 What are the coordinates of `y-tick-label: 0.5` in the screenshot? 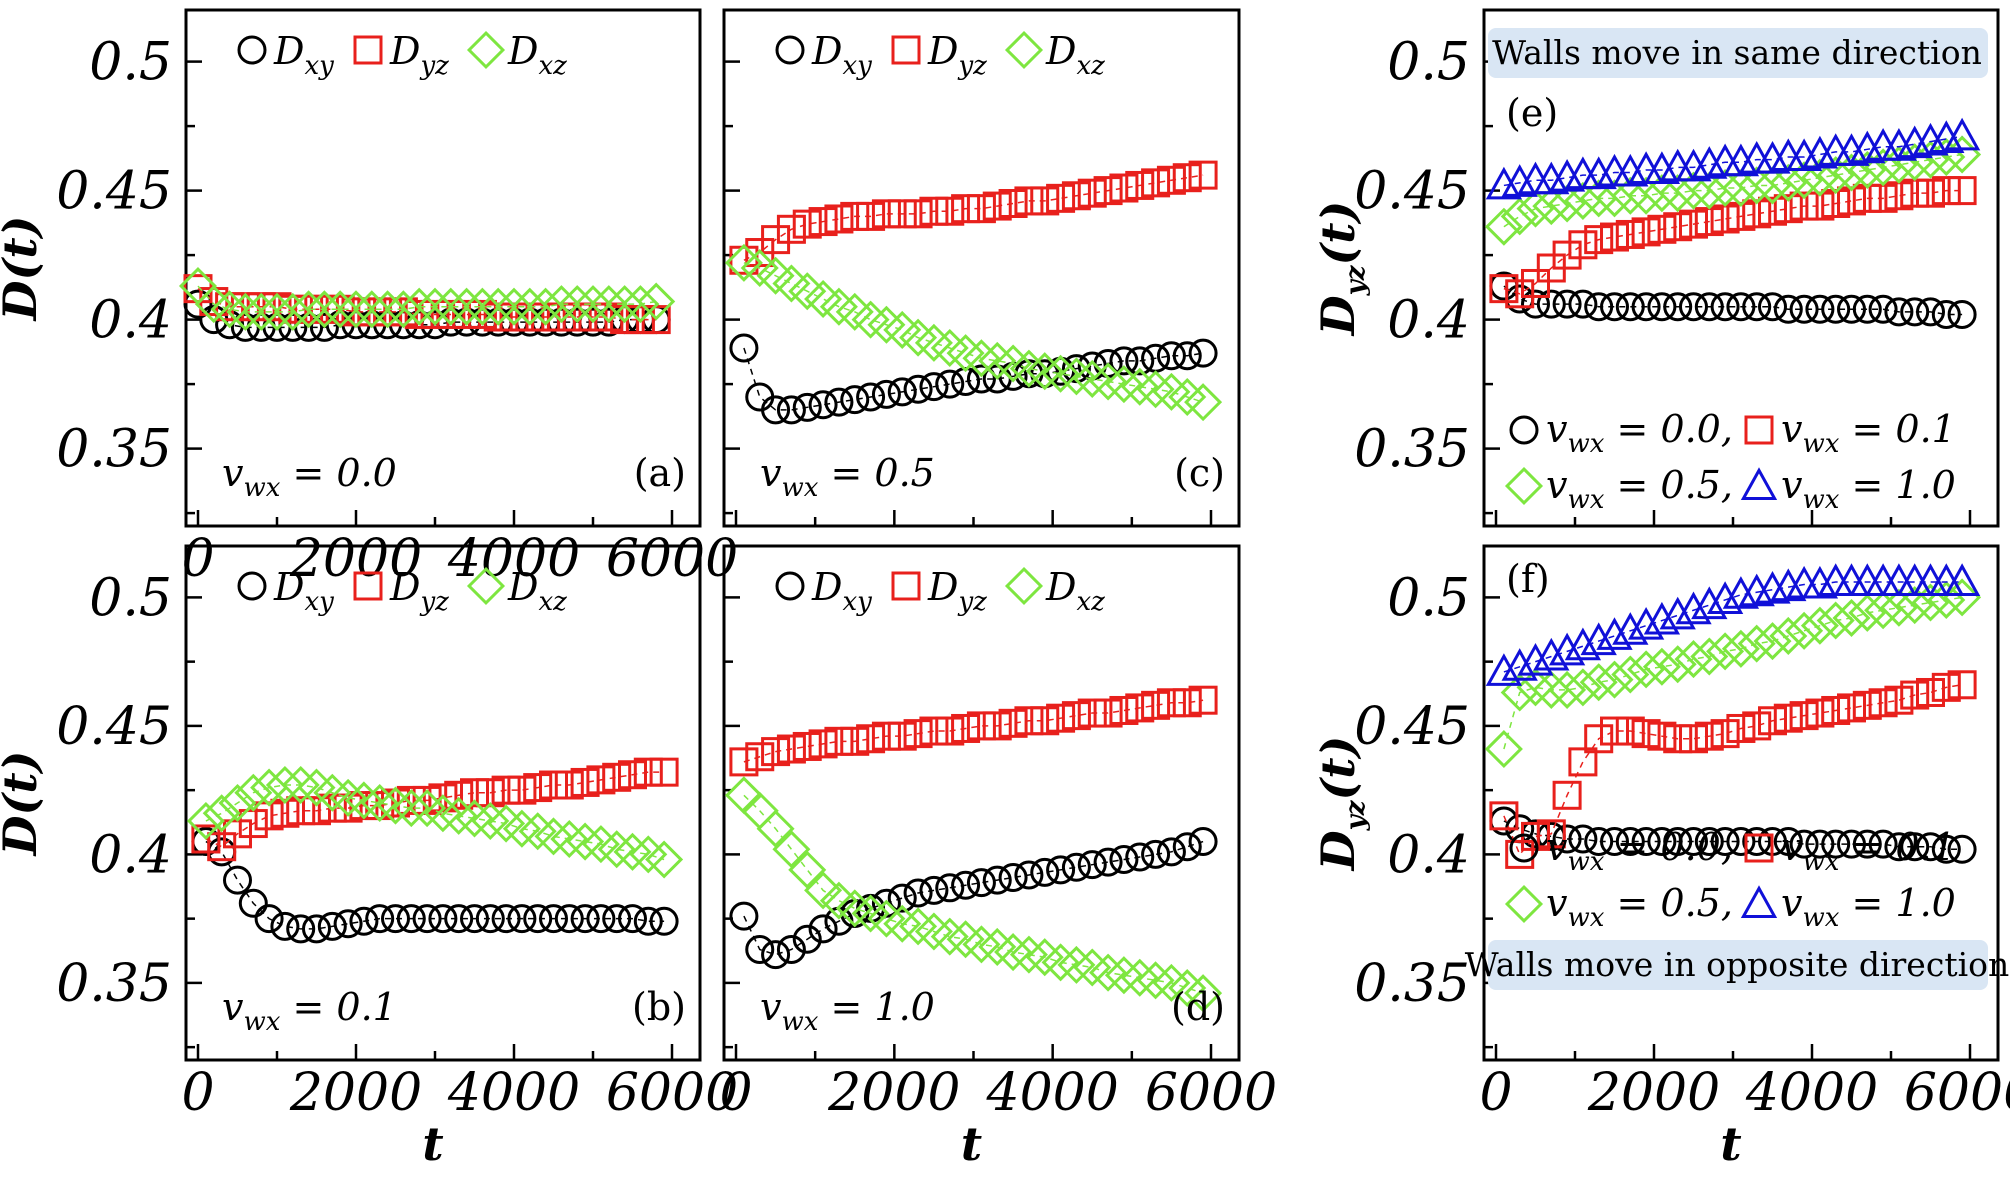 It's located at (1428, 598).